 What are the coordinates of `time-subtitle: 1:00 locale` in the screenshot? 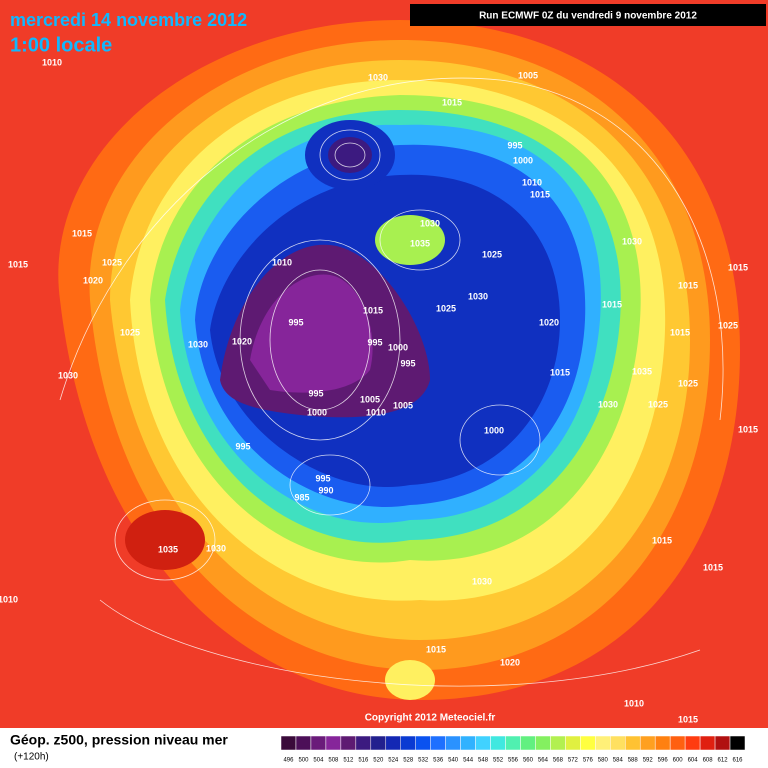 It's located at (61, 45).